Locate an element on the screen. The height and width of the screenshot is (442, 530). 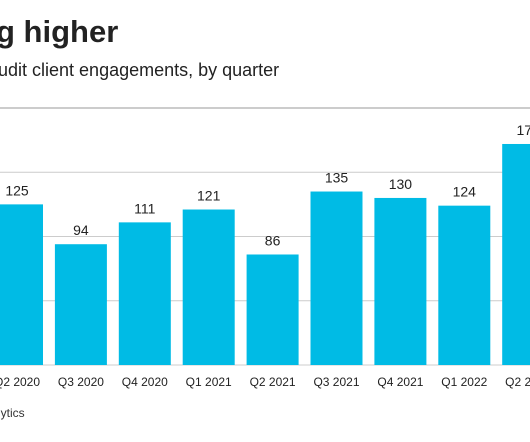
source: lytics is located at coordinates (12, 413).